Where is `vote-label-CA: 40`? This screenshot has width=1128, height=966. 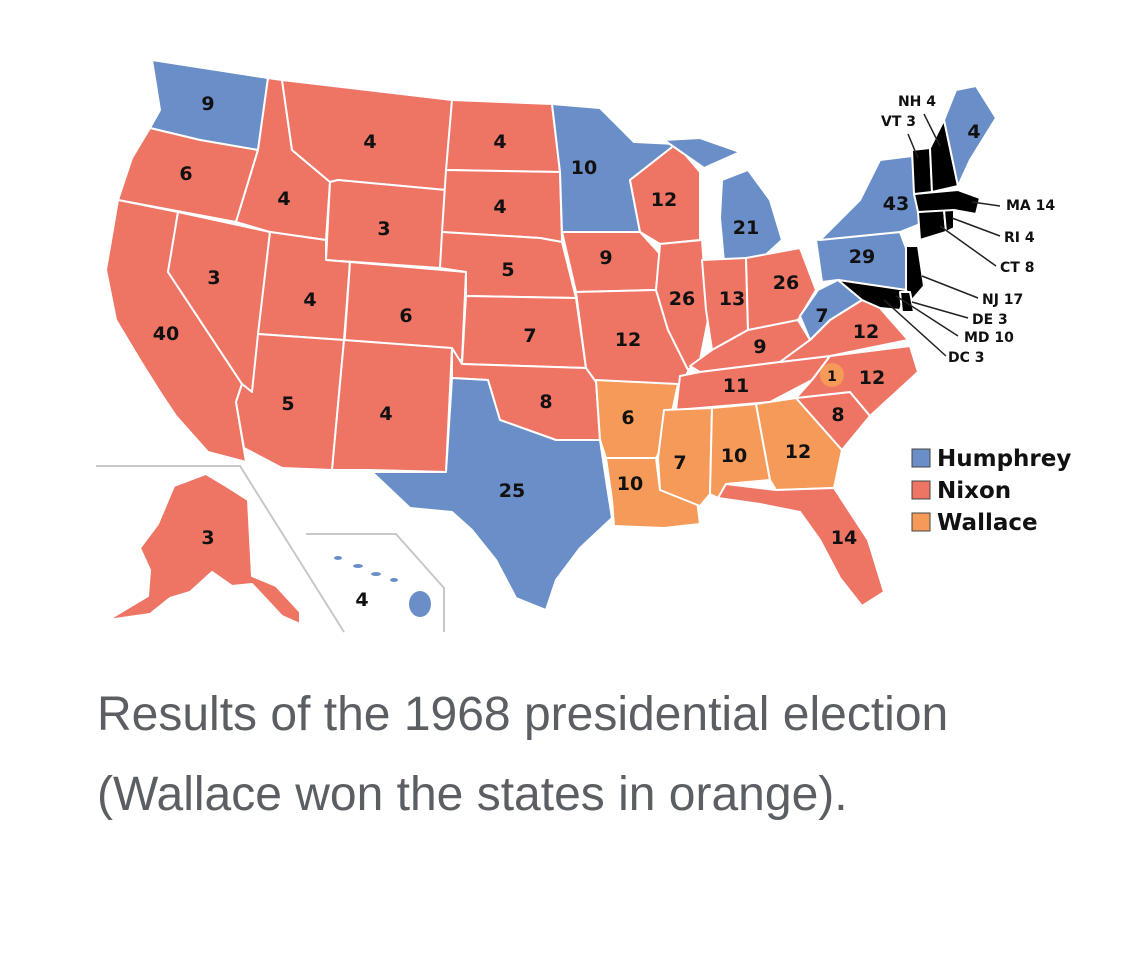 vote-label-CA: 40 is located at coordinates (166, 334).